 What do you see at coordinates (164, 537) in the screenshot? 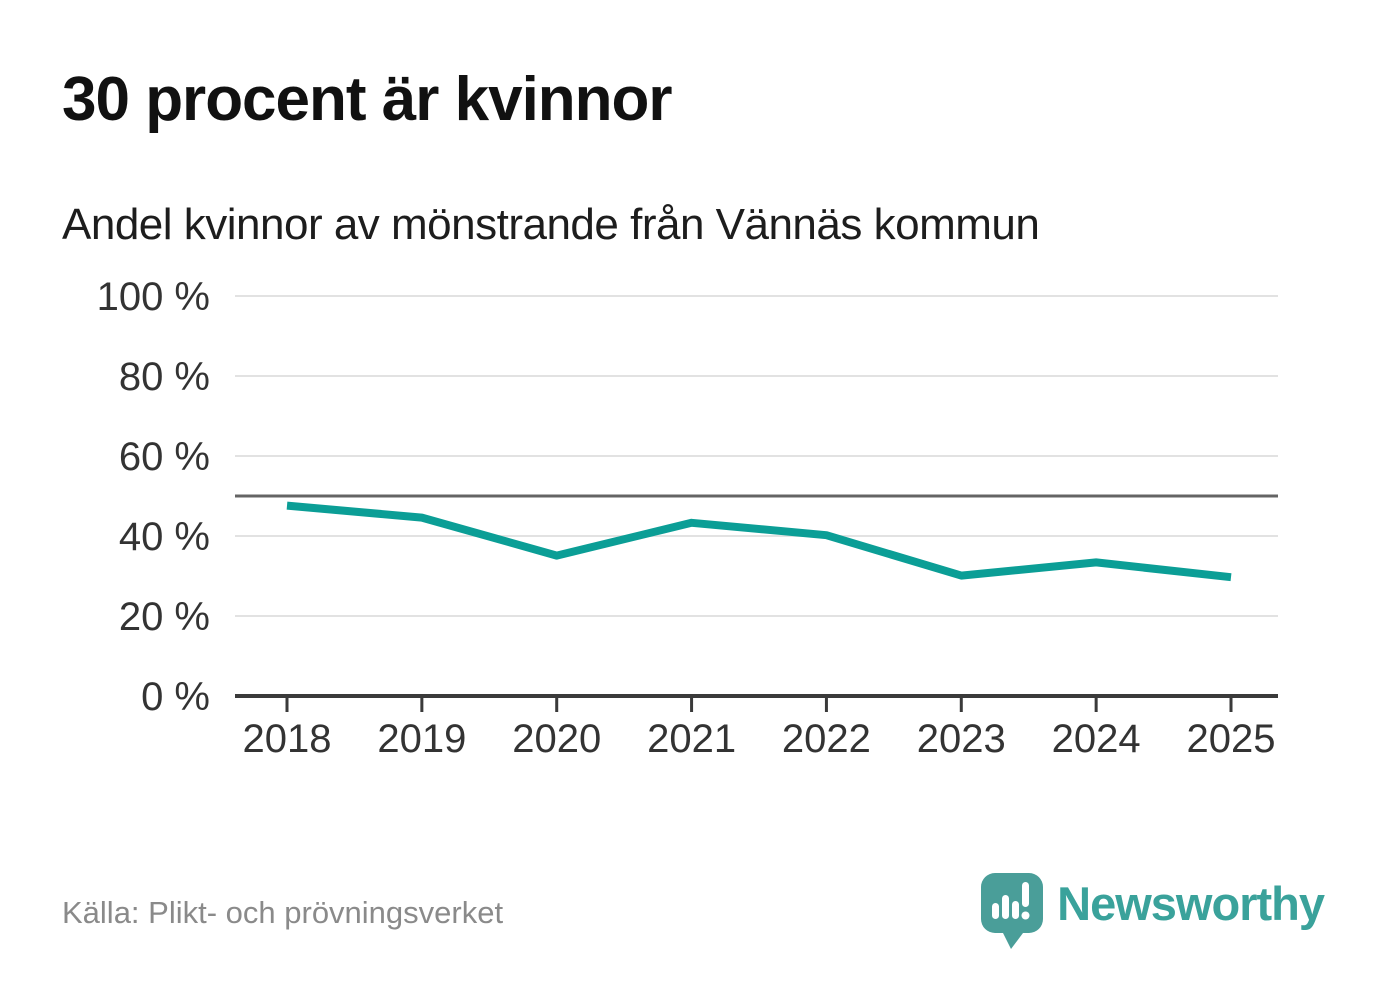
I see `y-tick-label: 40 %` at bounding box center [164, 537].